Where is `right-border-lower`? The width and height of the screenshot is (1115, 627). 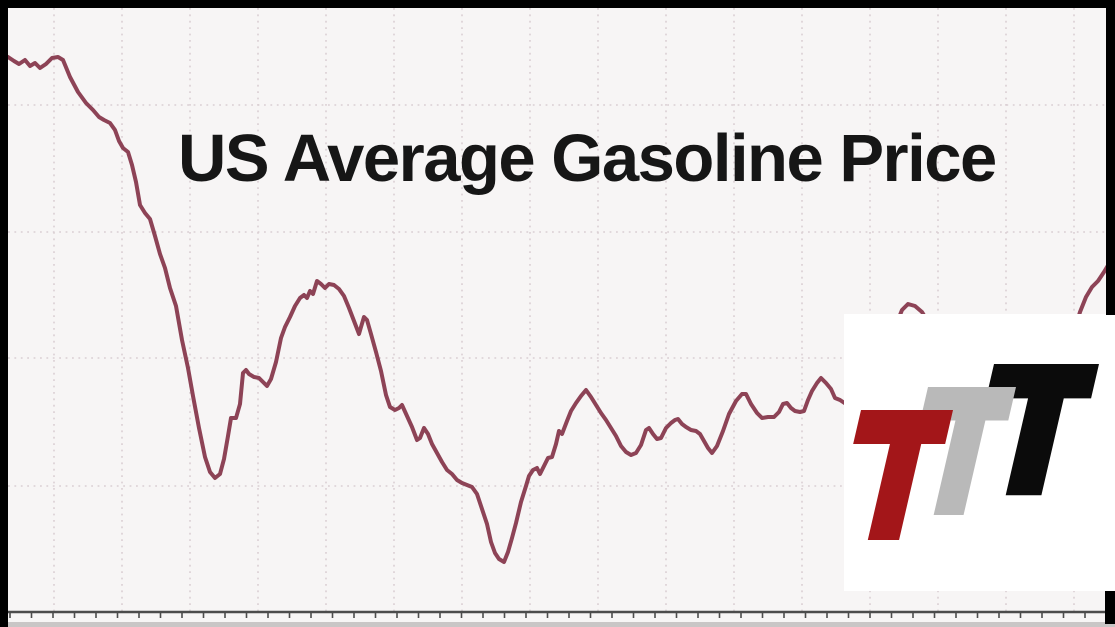 right-border-lower is located at coordinates (1110, 607).